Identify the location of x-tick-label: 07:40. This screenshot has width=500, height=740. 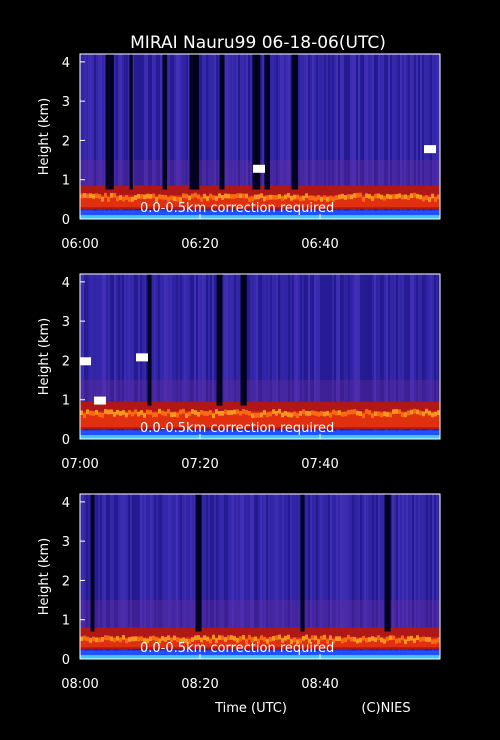
(319, 464).